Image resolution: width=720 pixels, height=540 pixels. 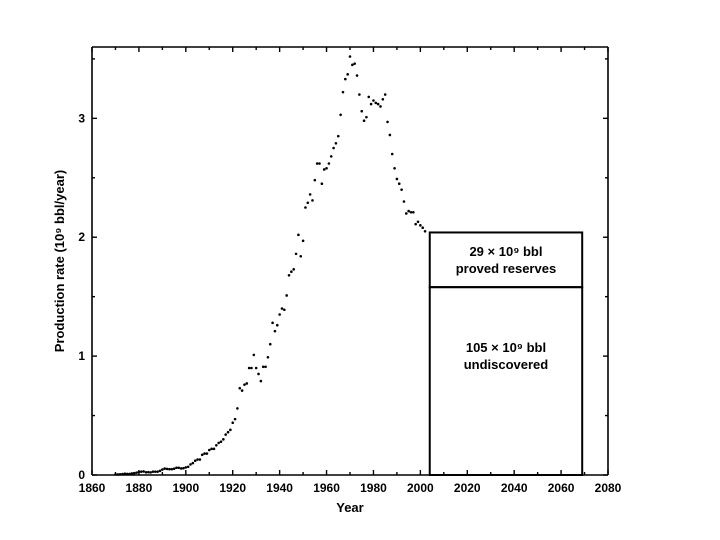 What do you see at coordinates (81, 475) in the screenshot?
I see `y-tick-label: 0` at bounding box center [81, 475].